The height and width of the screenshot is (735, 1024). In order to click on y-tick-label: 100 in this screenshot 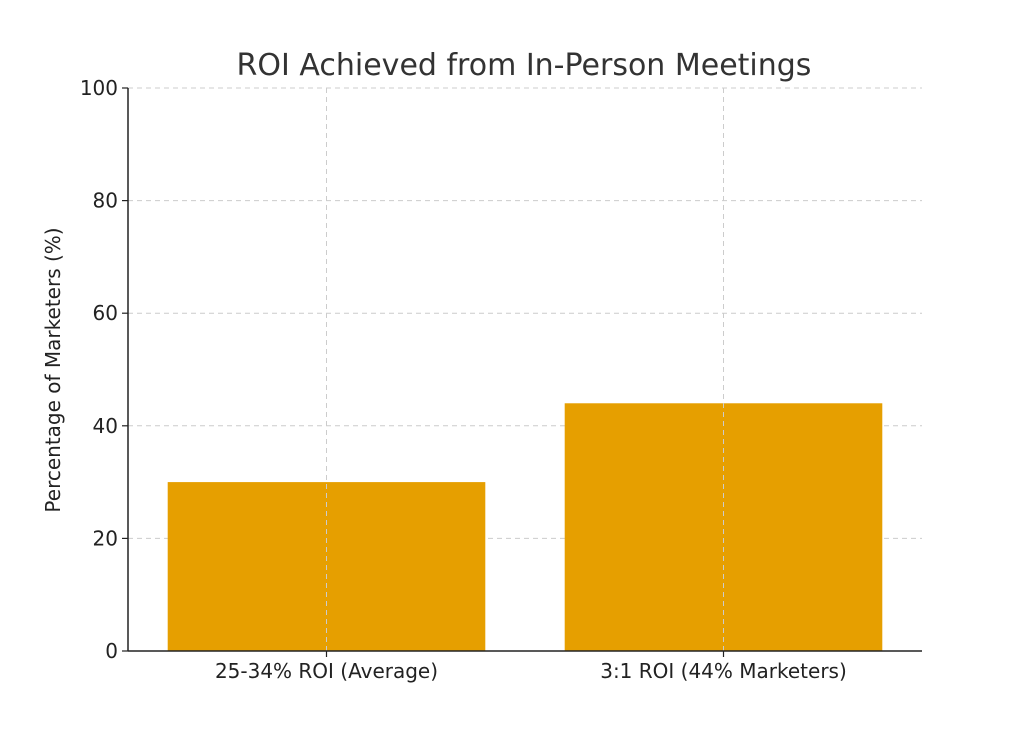, I will do `click(99, 88)`.